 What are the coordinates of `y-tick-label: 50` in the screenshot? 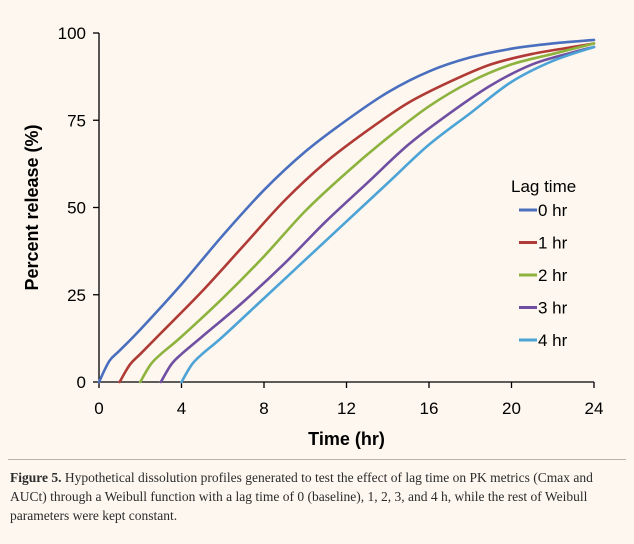 It's located at (76, 208).